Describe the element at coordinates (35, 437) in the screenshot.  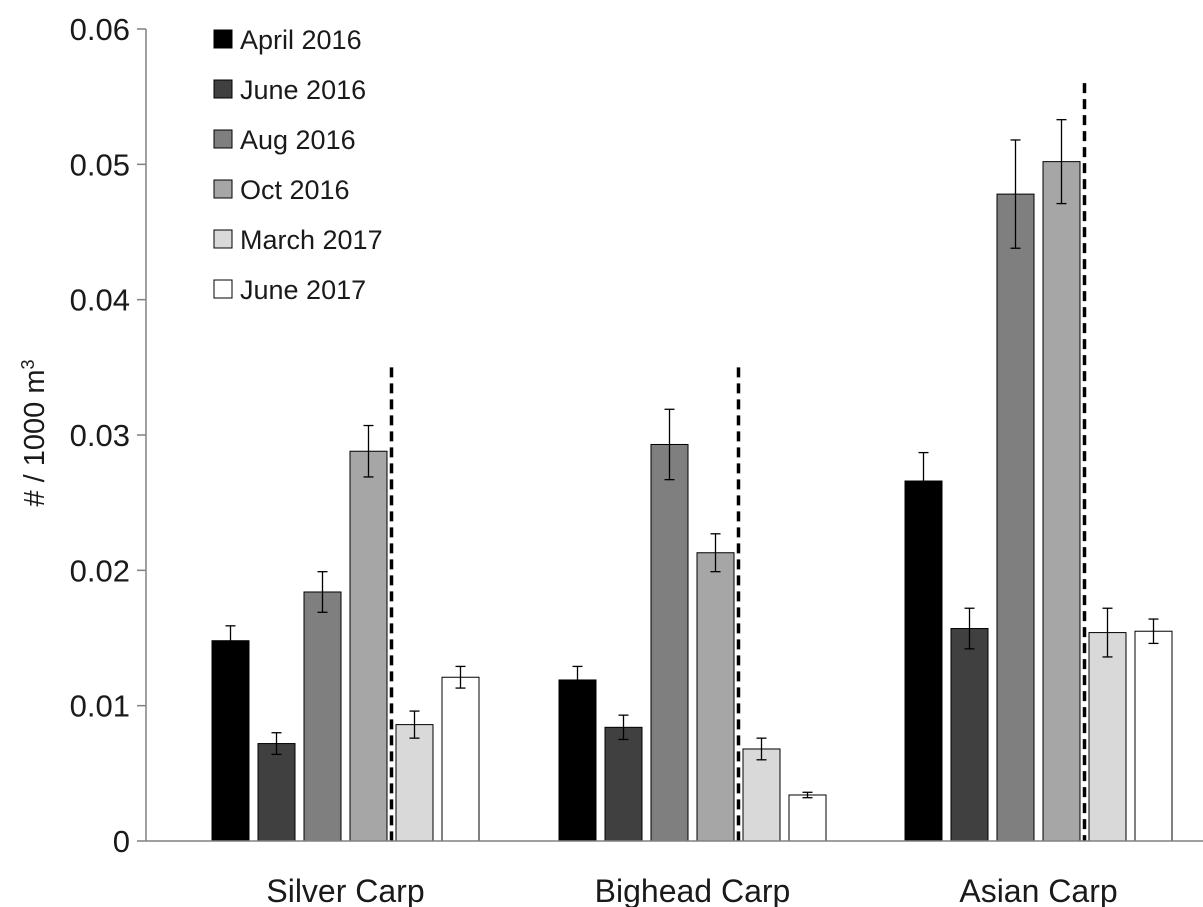
I see `y-axis-title-text: # / 1000 m` at that location.